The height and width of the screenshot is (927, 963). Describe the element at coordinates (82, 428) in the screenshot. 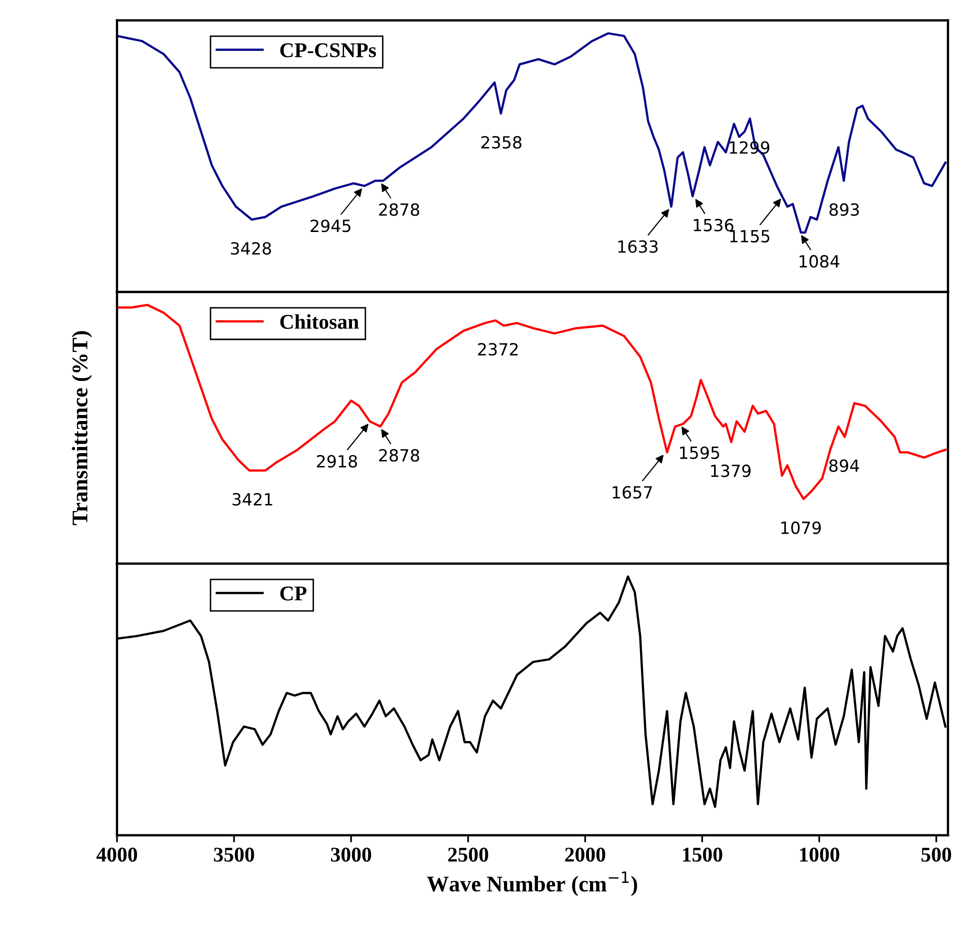

I see `y-axis-title: Transmittance (%T)` at that location.